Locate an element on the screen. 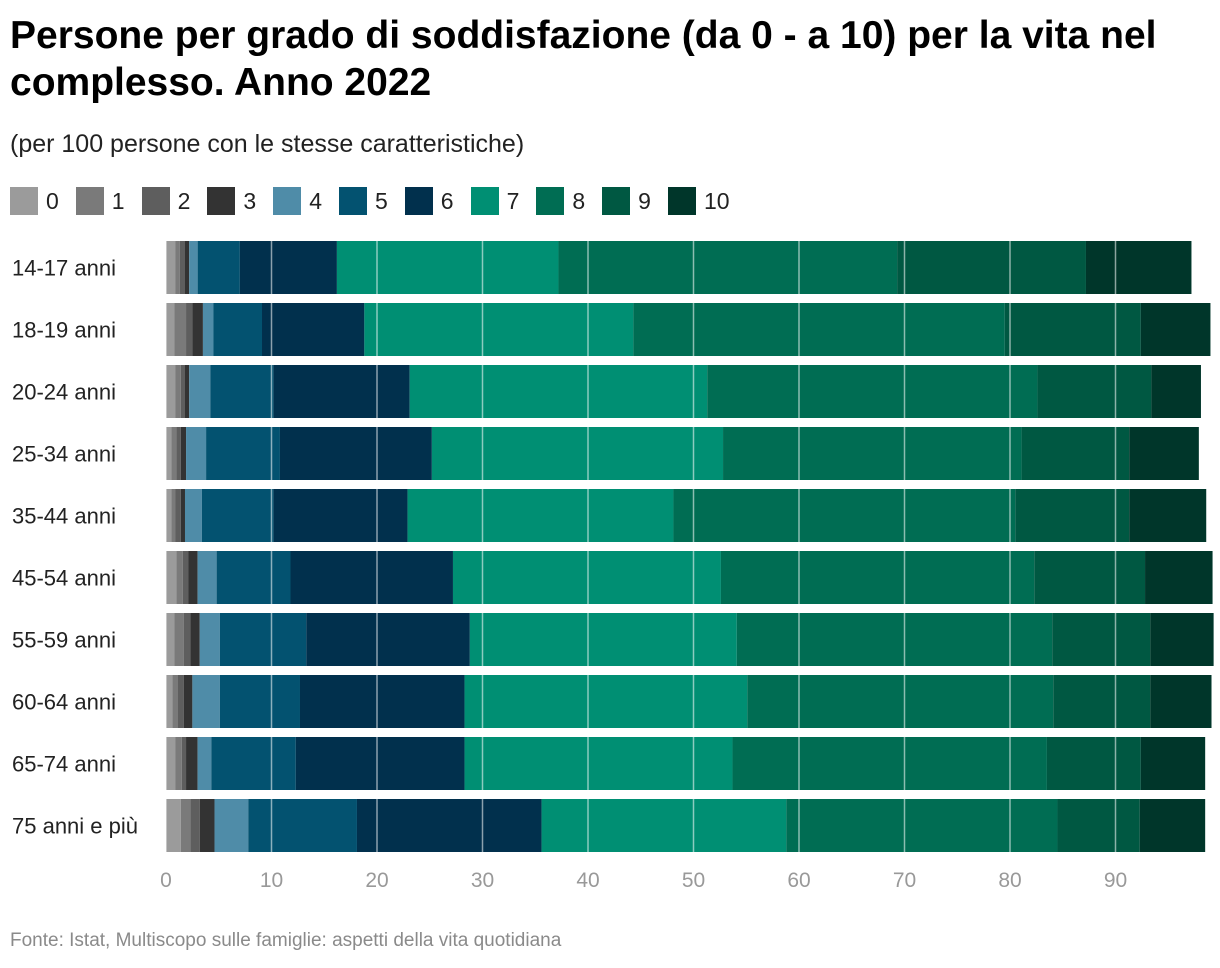 The height and width of the screenshot is (968, 1220). category-label: 14-17 anni is located at coordinates (64, 268).